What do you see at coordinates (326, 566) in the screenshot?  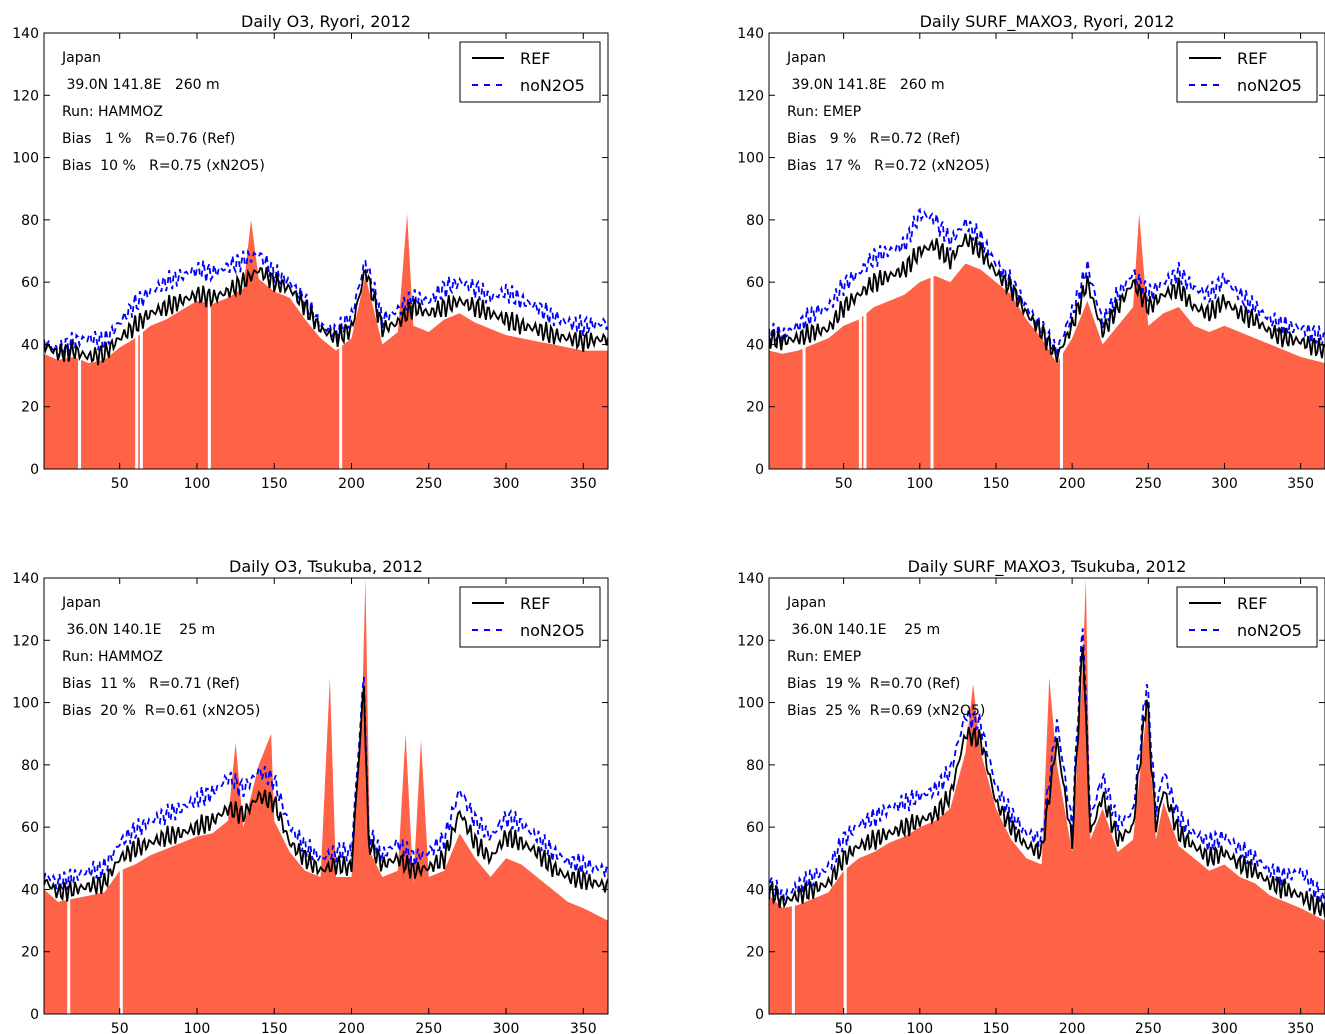 I see `chart-title: Daily O3, Tsukuba, 2012` at bounding box center [326, 566].